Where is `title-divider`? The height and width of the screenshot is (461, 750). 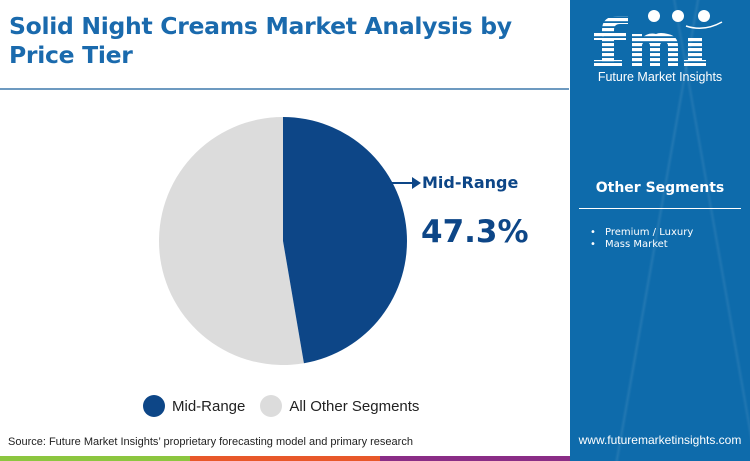
title-divider is located at coordinates (284, 89).